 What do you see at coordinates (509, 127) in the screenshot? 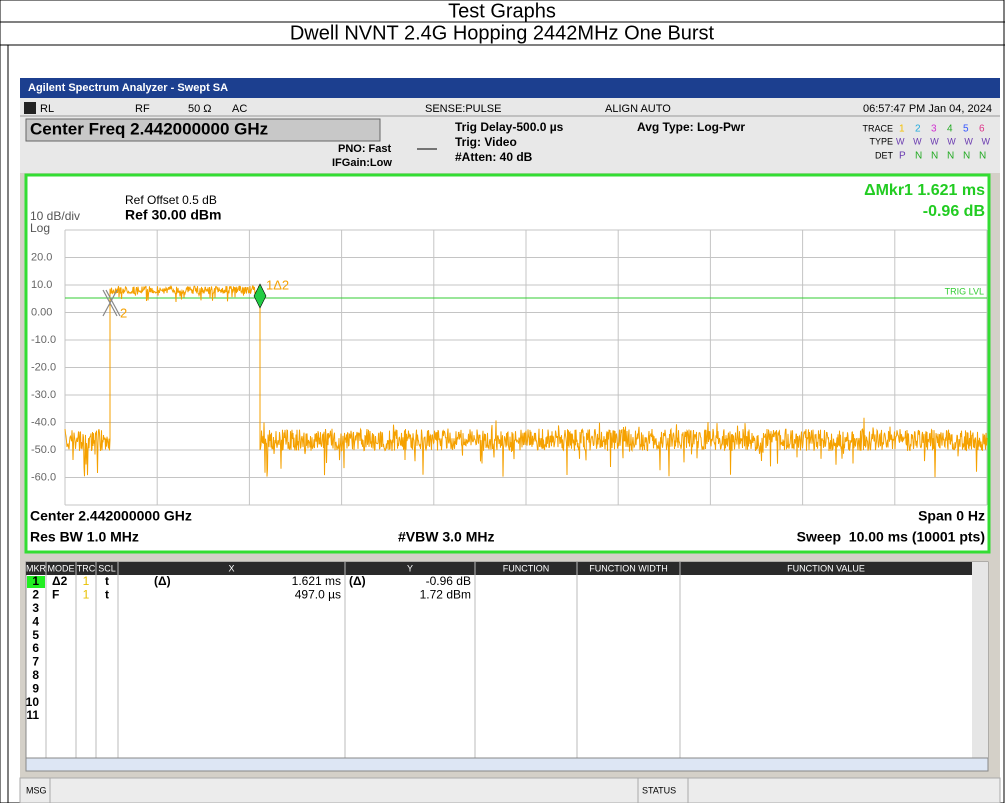
I see `trig-delay: Trig Delay-500.0 µs` at bounding box center [509, 127].